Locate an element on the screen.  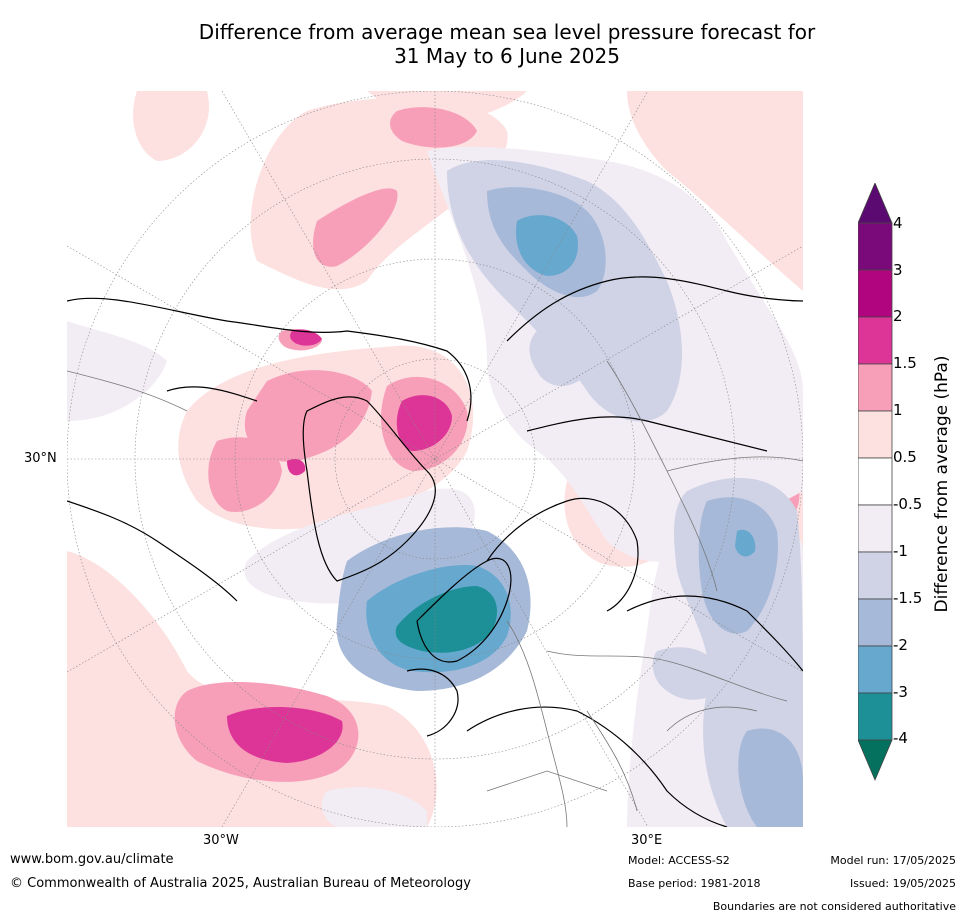
tick-label: 1 is located at coordinates (898, 410).